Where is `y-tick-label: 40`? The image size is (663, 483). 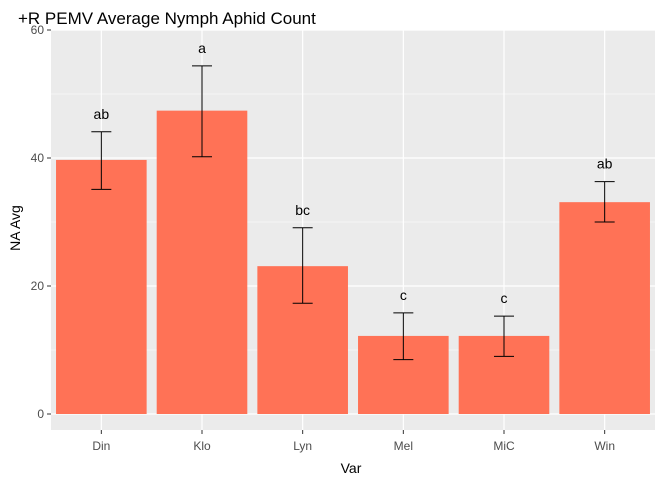
y-tick-label: 40 is located at coordinates (38, 158).